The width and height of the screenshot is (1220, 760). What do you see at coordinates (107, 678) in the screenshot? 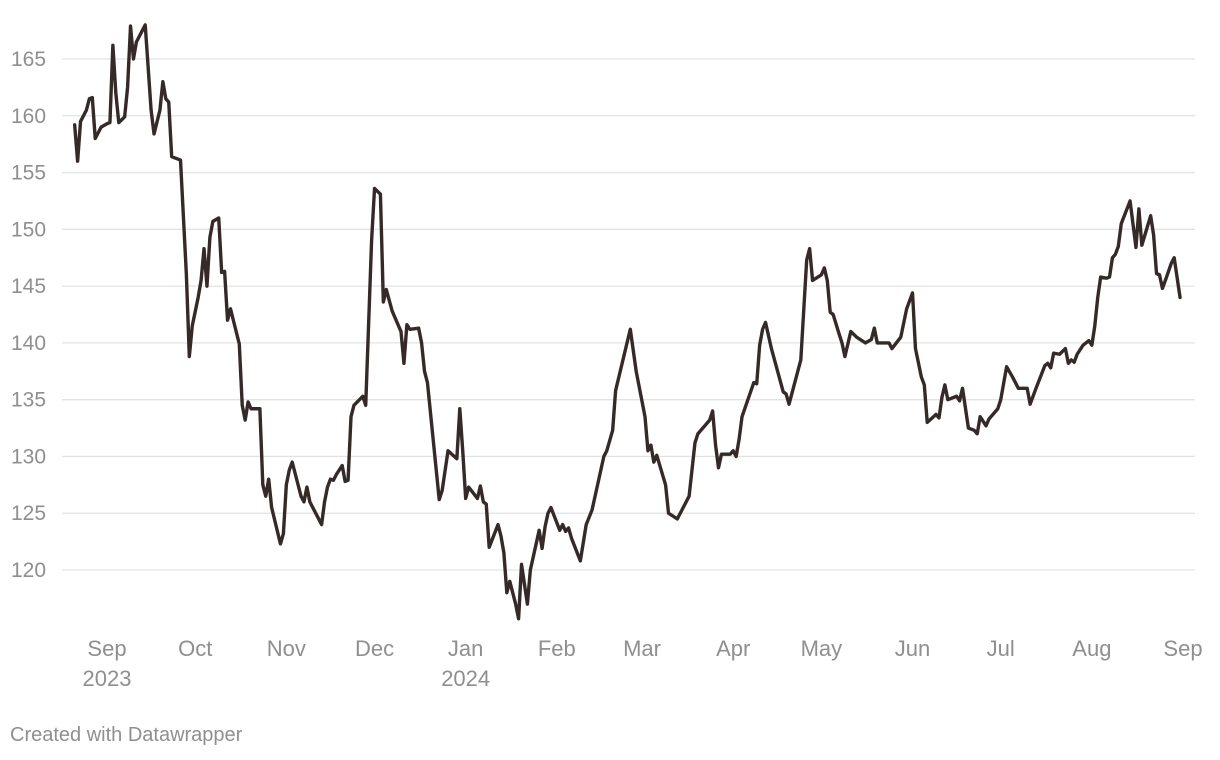
I see `x-tick-year-label: 2023` at bounding box center [107, 678].